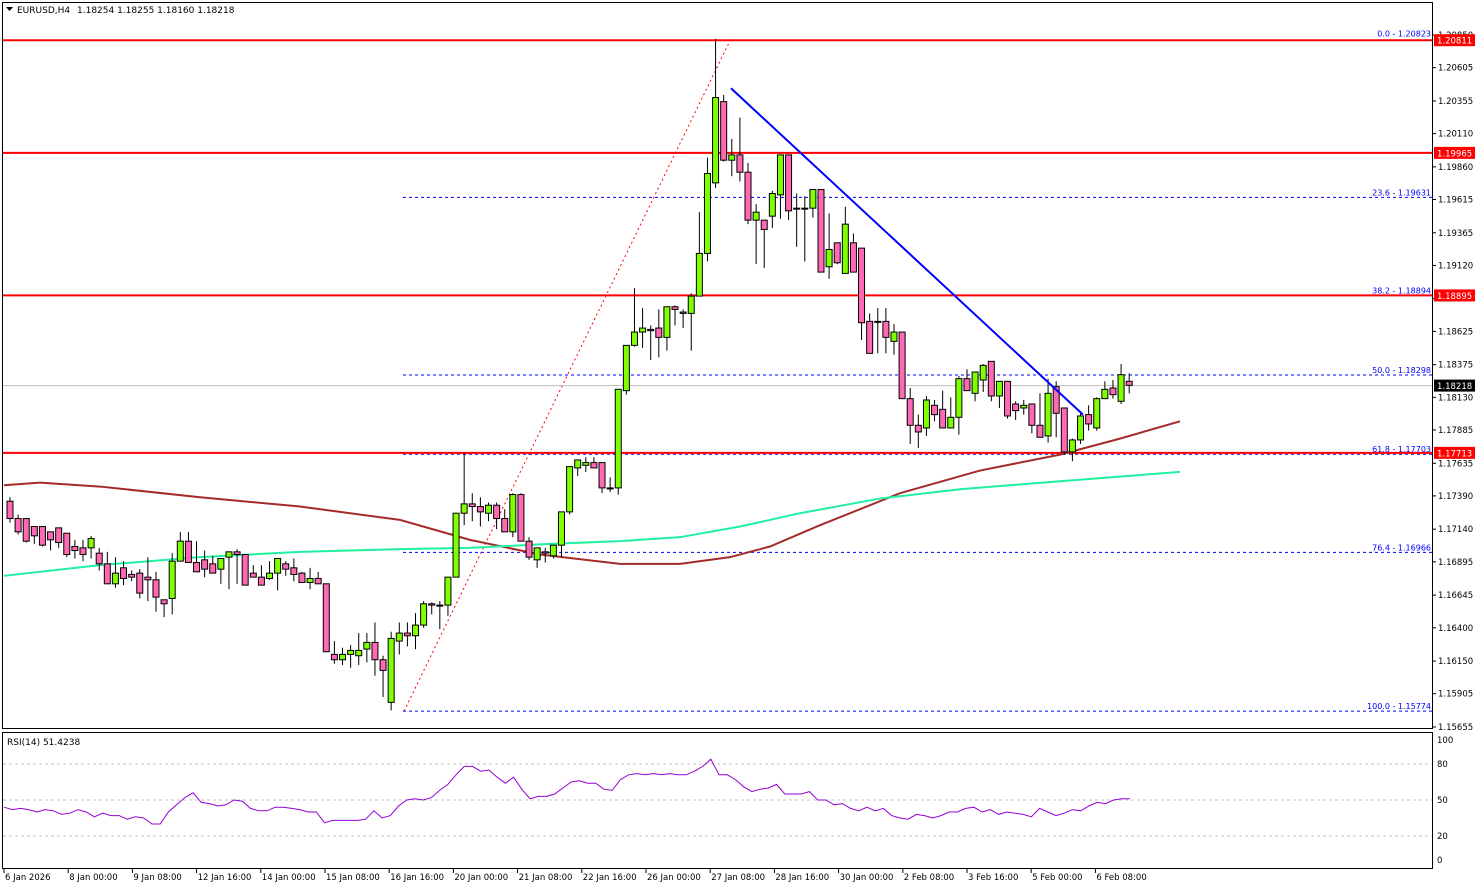  What do you see at coordinates (1455, 464) in the screenshot?
I see `price-tick-label: 1.17635` at bounding box center [1455, 464].